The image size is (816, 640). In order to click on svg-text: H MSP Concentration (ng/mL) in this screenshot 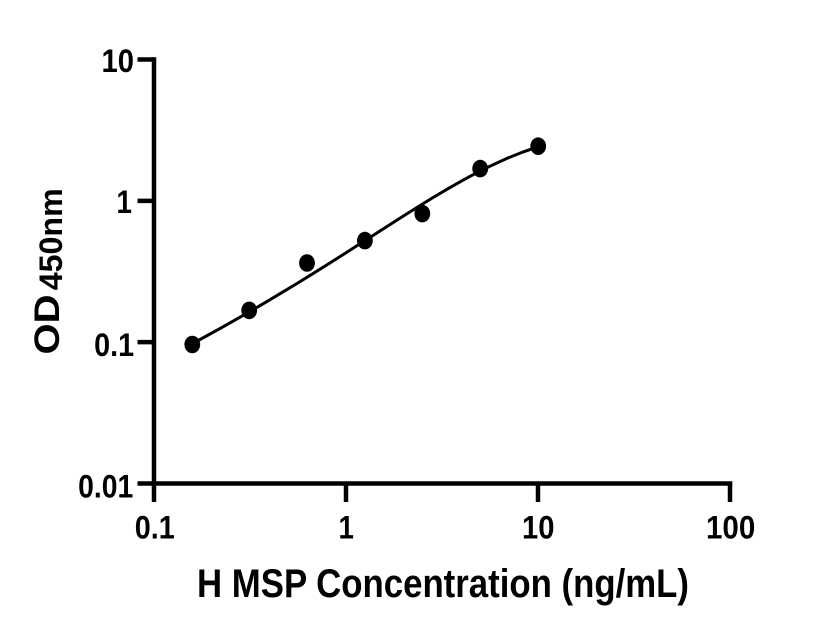, I will do `click(443, 584)`.